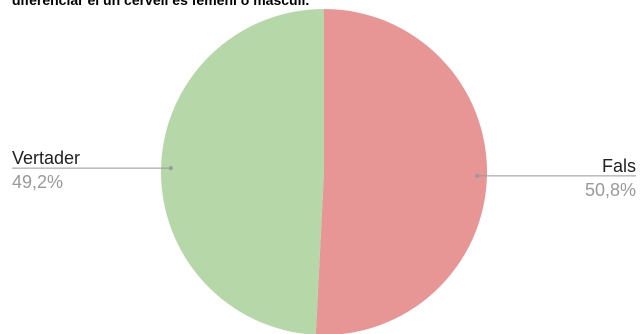  I want to click on slice-label: Vertader, so click(46, 158).